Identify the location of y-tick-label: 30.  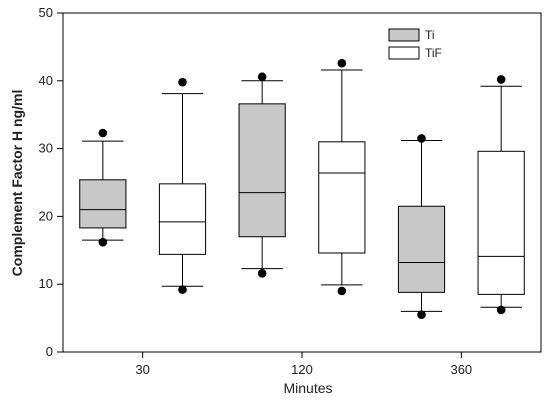
(46, 148).